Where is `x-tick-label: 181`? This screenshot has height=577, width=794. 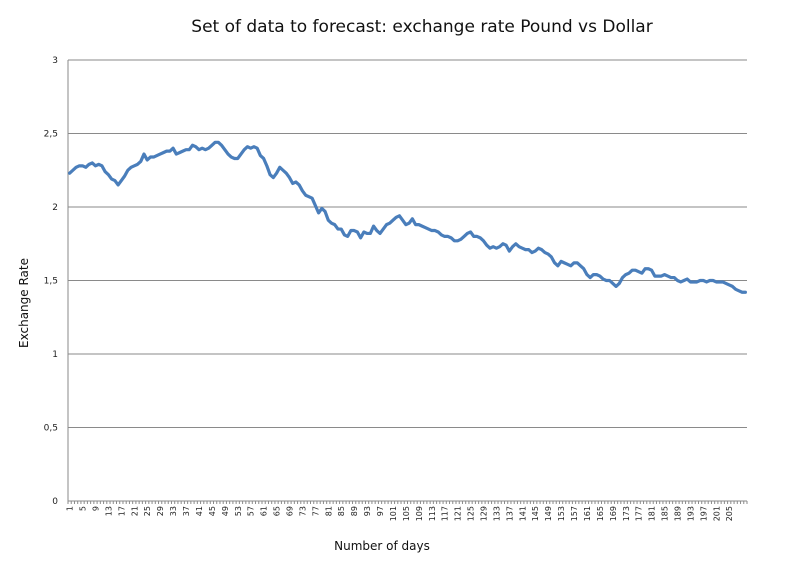 x-tick-label: 181 is located at coordinates (652, 513).